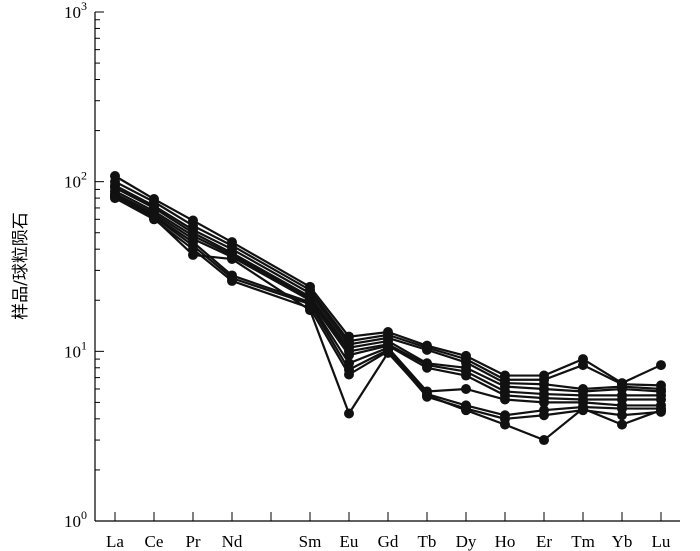  I want to click on x-tick-label-ho: Ho, so click(505, 541).